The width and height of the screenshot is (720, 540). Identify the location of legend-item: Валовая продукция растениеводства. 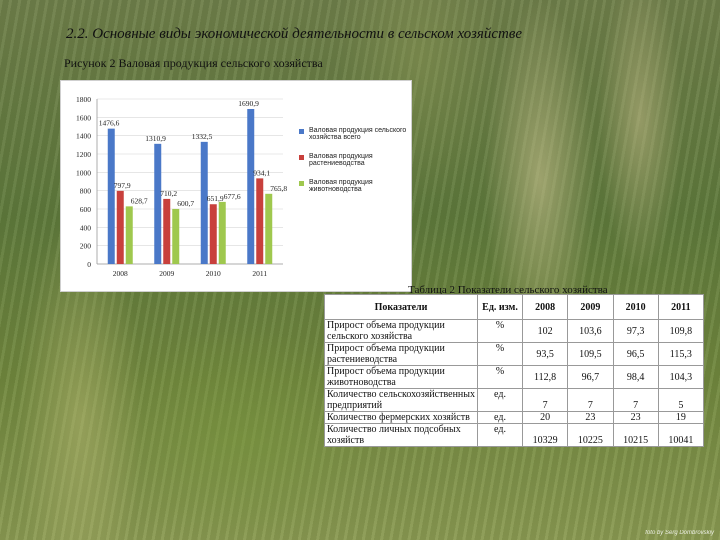
(354, 160).